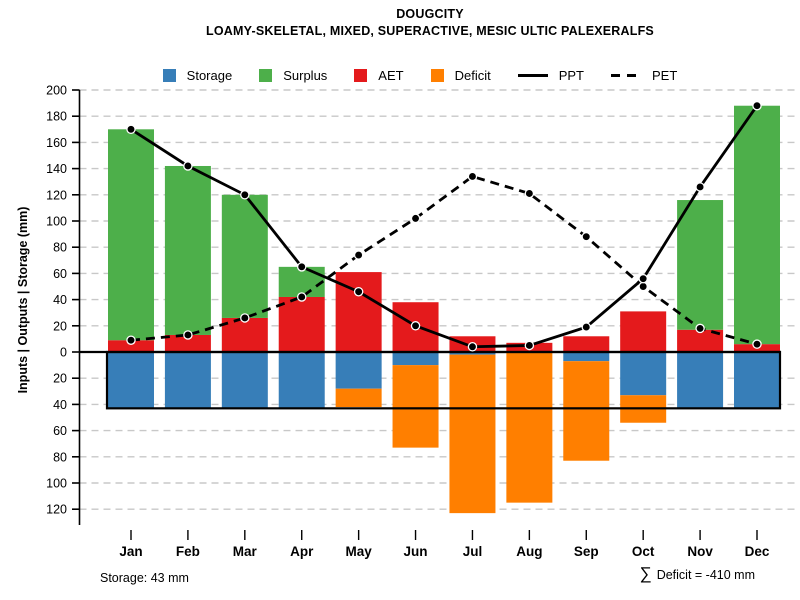 Image resolution: width=800 pixels, height=600 pixels. What do you see at coordinates (472, 176) in the screenshot?
I see `pet-point-jul` at bounding box center [472, 176].